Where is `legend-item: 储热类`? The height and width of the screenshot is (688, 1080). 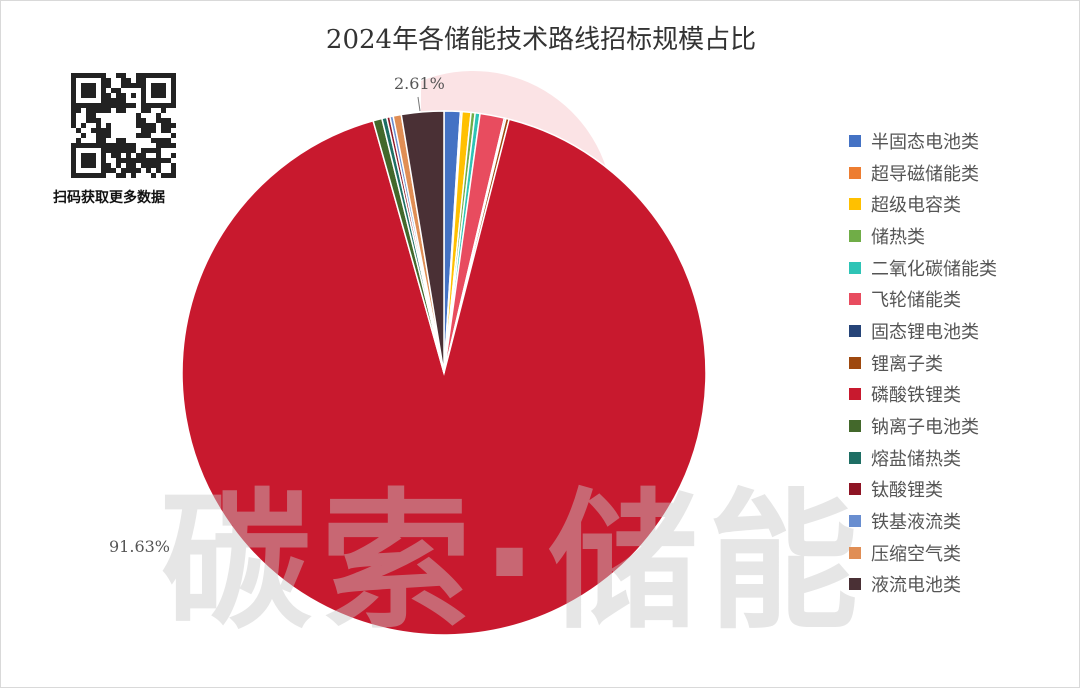
legend-item: 储热类 is located at coordinates (923, 236).